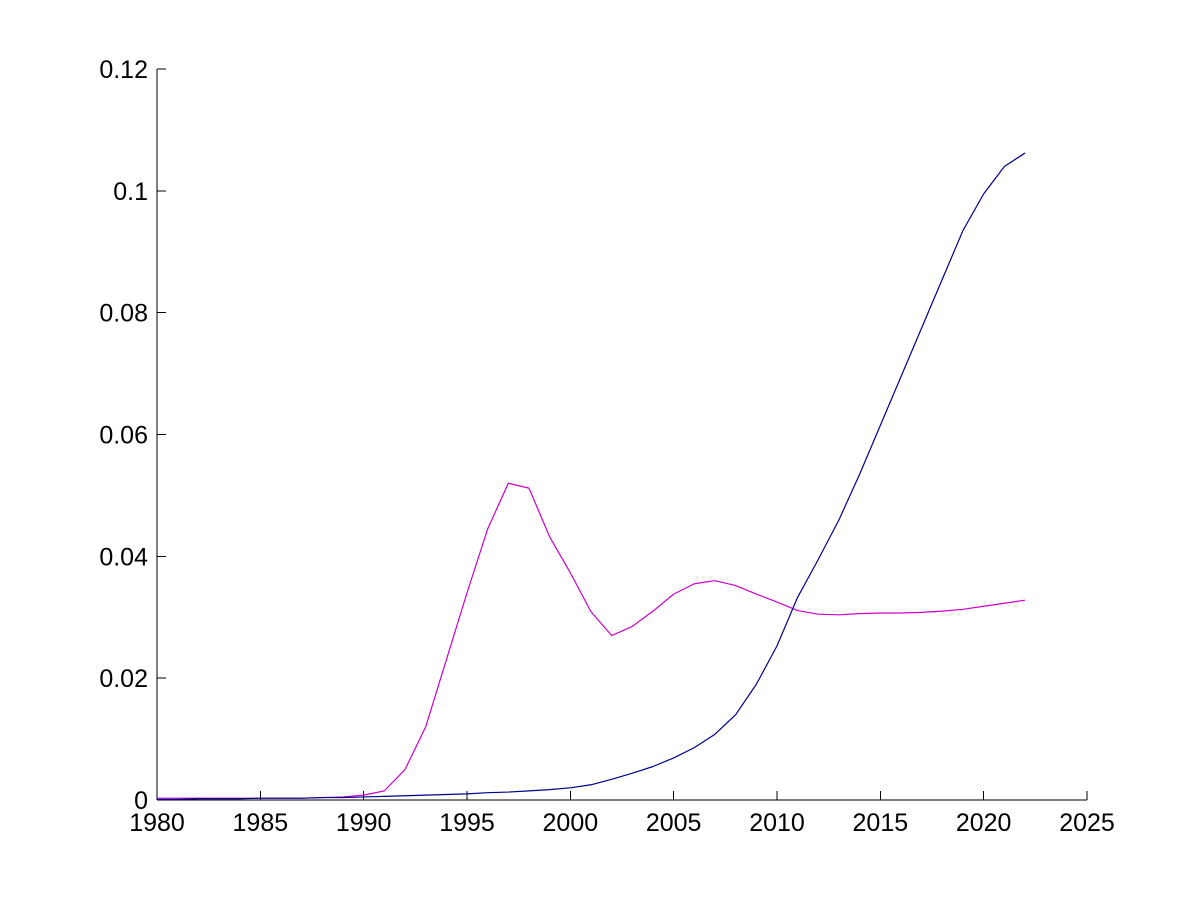 The width and height of the screenshot is (1200, 900). I want to click on x-tick-label: 2010, so click(777, 823).